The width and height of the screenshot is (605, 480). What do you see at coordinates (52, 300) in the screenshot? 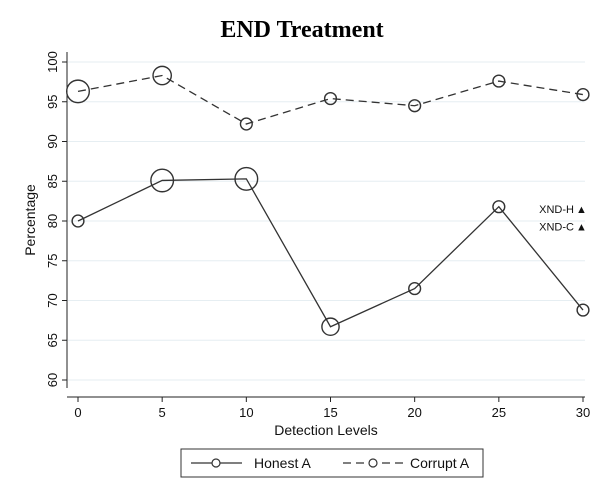
I see `y-tick-label: 70` at bounding box center [52, 300].